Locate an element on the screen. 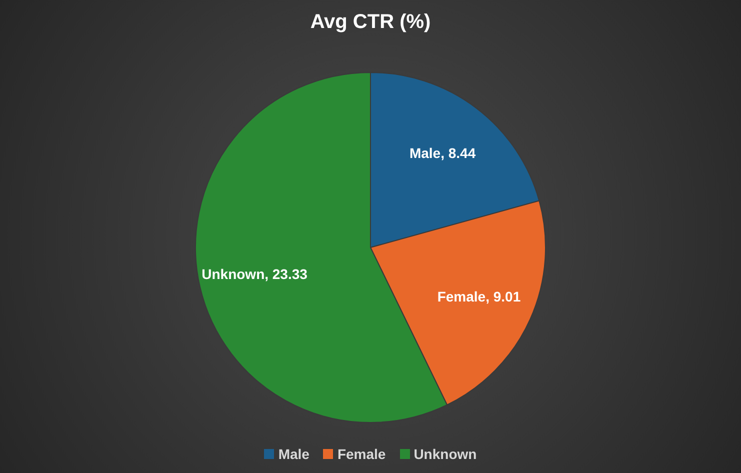 Image resolution: width=741 pixels, height=473 pixels. data-label: Male, 8.44 is located at coordinates (442, 152).